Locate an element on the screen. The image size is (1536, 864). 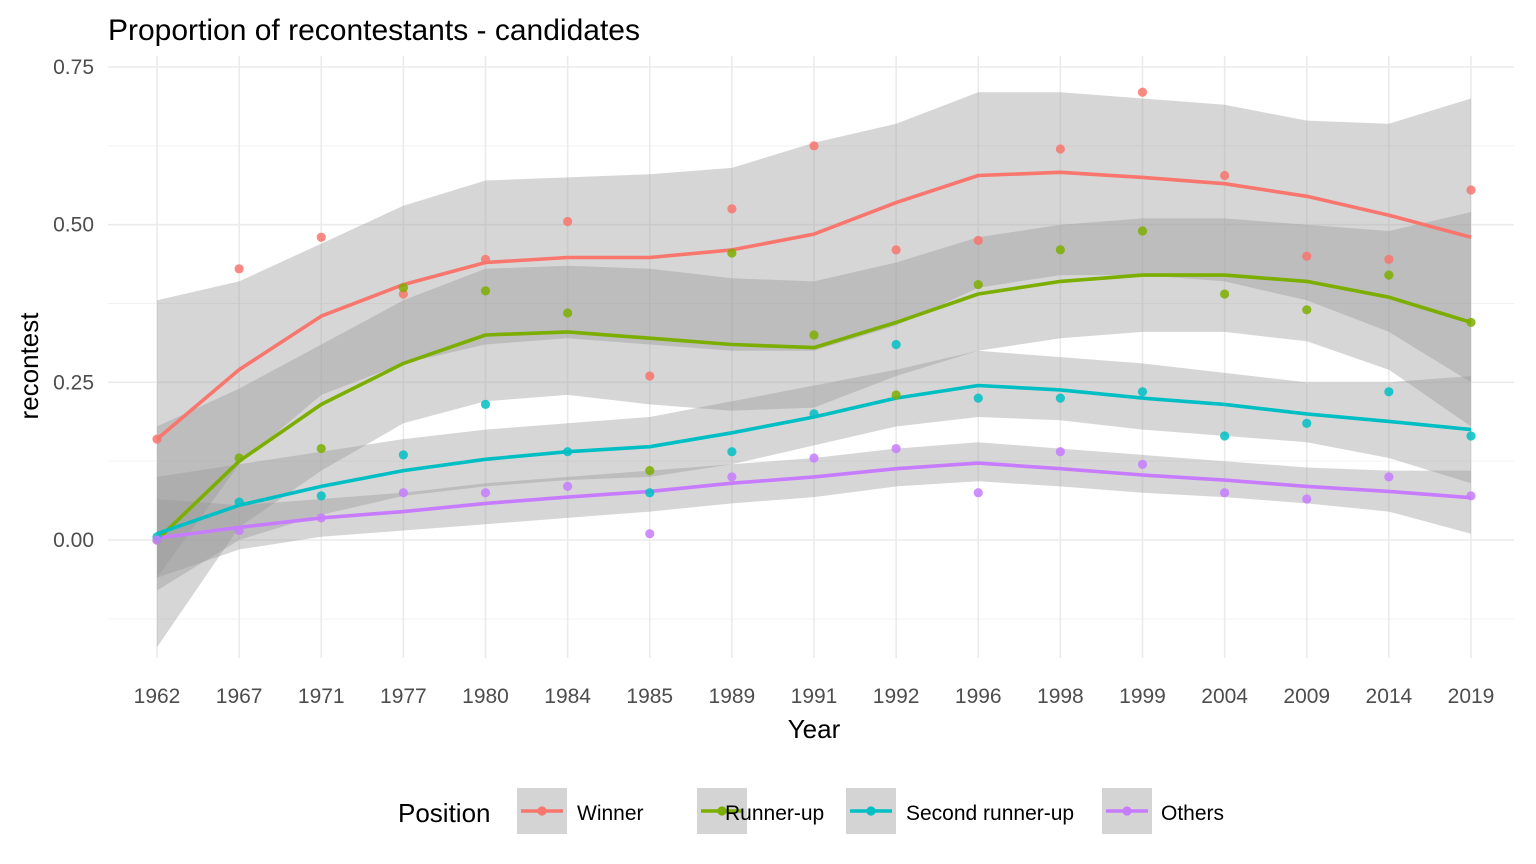
chart-title: Proportion of recontestants - candidates is located at coordinates (374, 30).